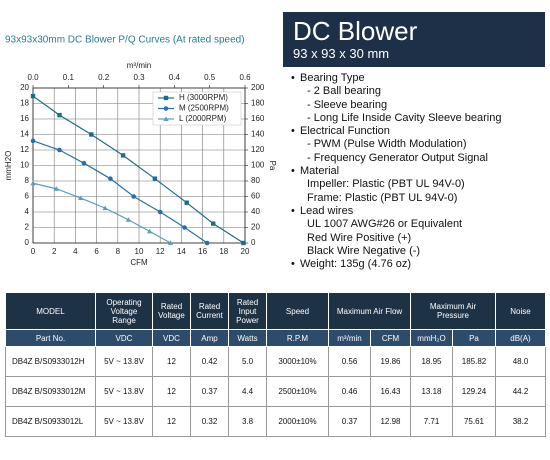 This screenshot has width=550, height=460. I want to click on y2-tick-label: 60, so click(255, 196).